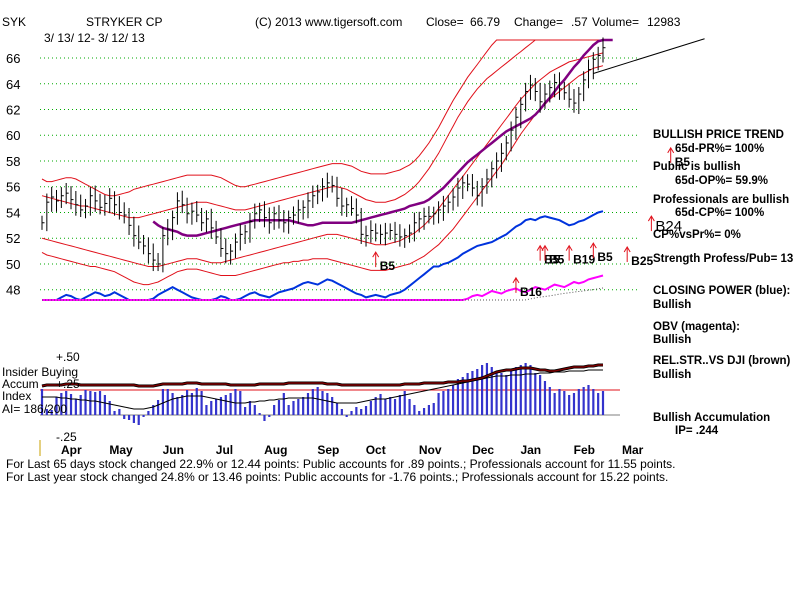  Describe the element at coordinates (13, 290) in the screenshot. I see `price-tick-label: 48` at that location.